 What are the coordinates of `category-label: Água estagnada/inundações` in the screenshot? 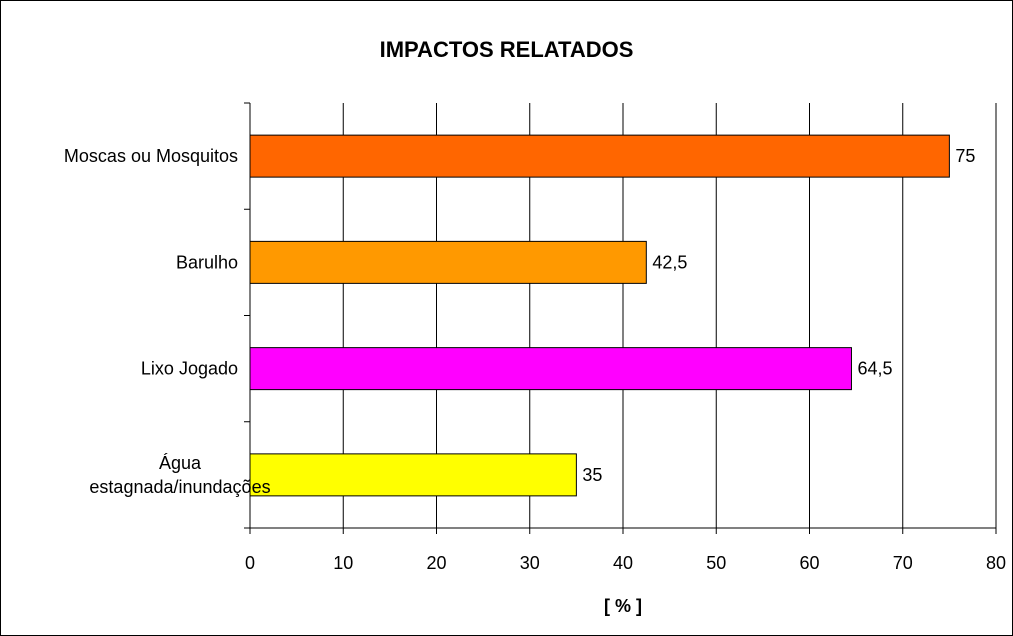 It's located at (179, 475).